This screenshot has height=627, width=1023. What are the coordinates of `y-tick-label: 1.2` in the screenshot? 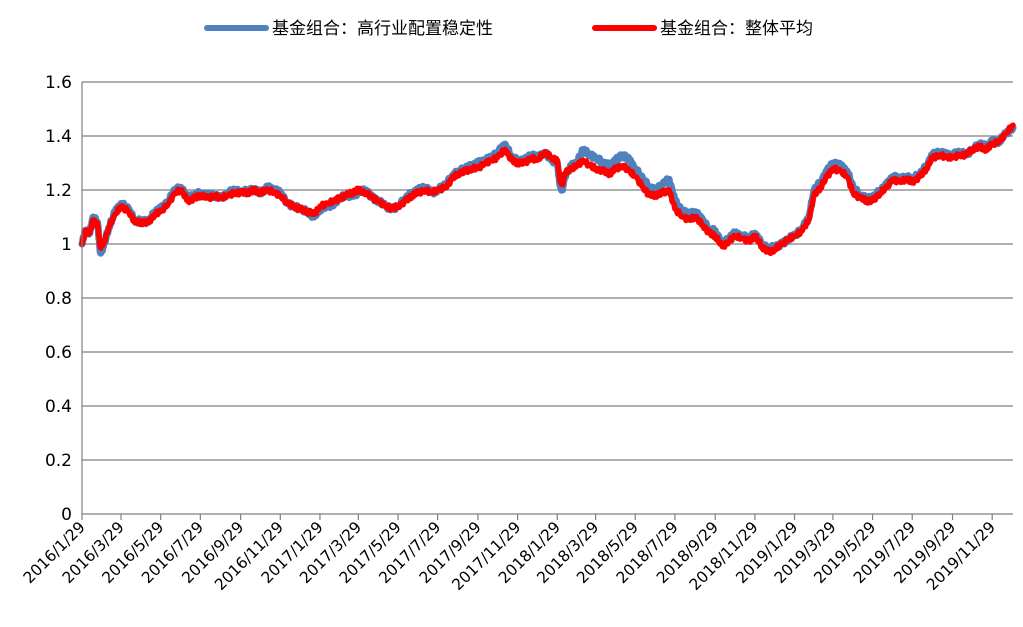 It's located at (58, 191).